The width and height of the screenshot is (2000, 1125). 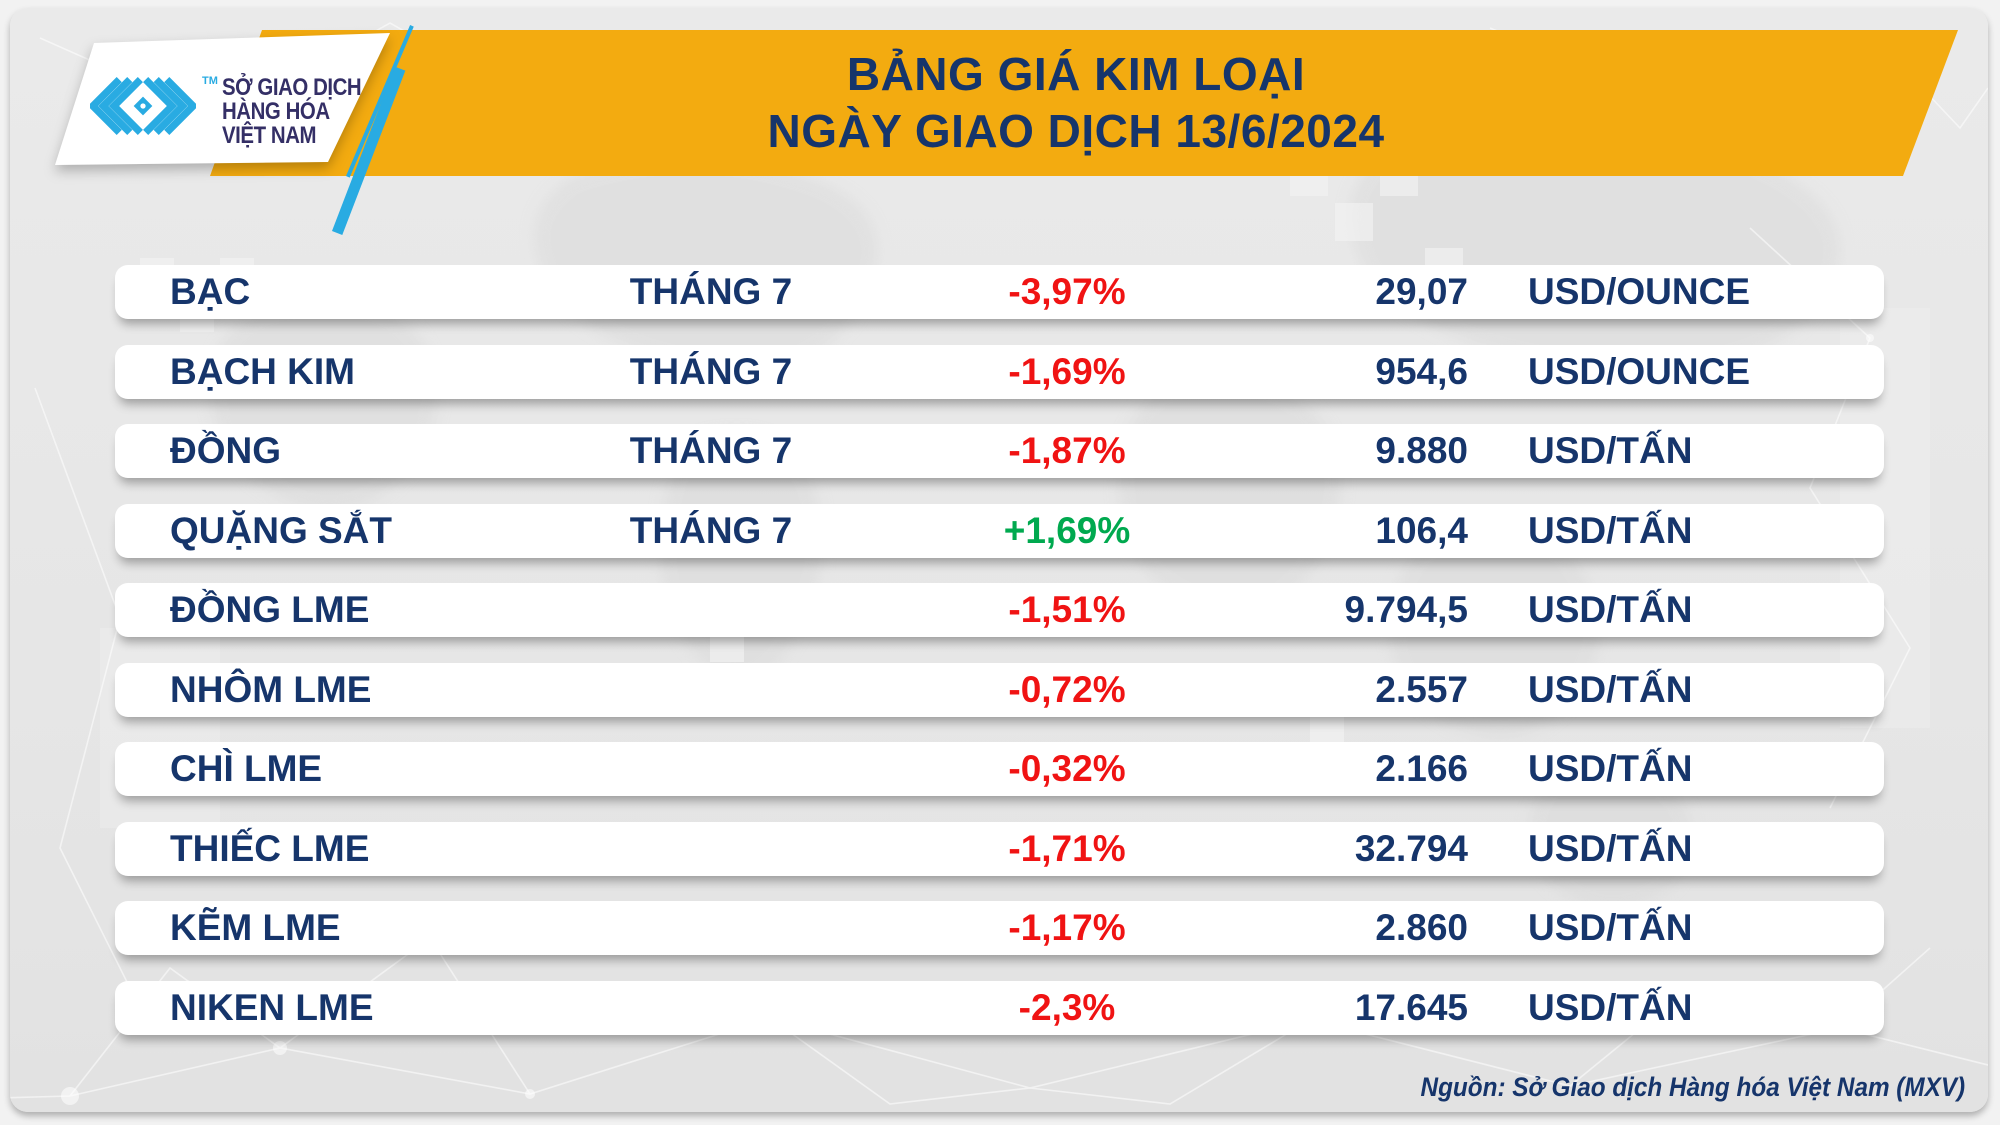 What do you see at coordinates (1067, 689) in the screenshot?
I see `change-percent: -0,72%` at bounding box center [1067, 689].